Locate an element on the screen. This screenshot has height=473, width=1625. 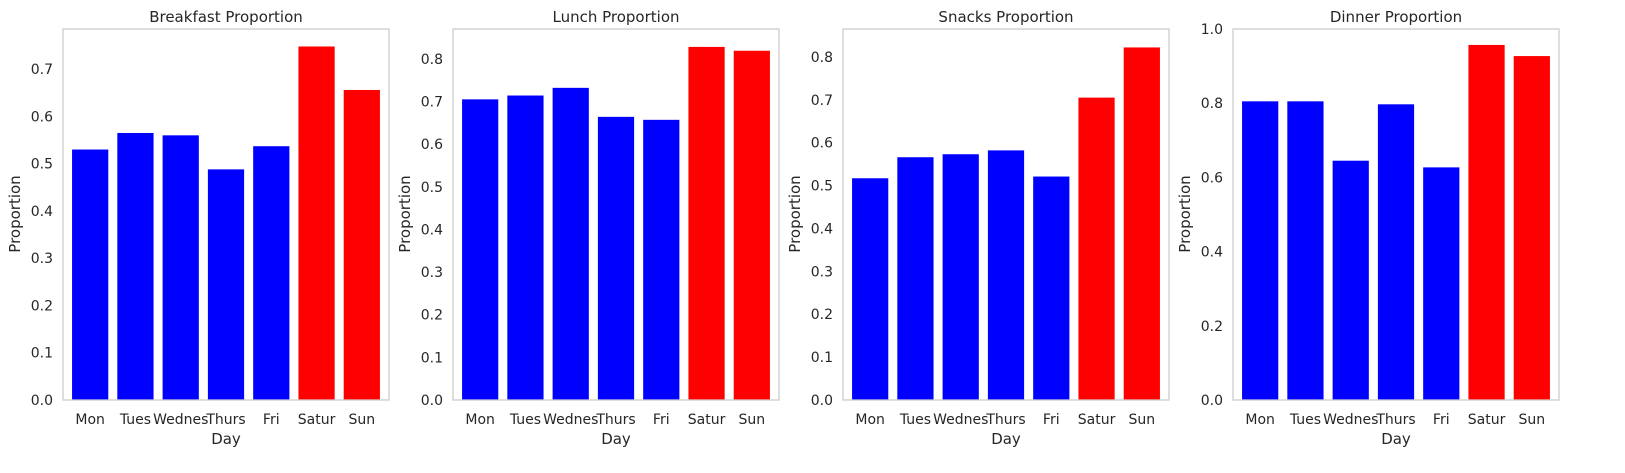
subplot-title: Snacks Proportion is located at coordinates (1005, 17).